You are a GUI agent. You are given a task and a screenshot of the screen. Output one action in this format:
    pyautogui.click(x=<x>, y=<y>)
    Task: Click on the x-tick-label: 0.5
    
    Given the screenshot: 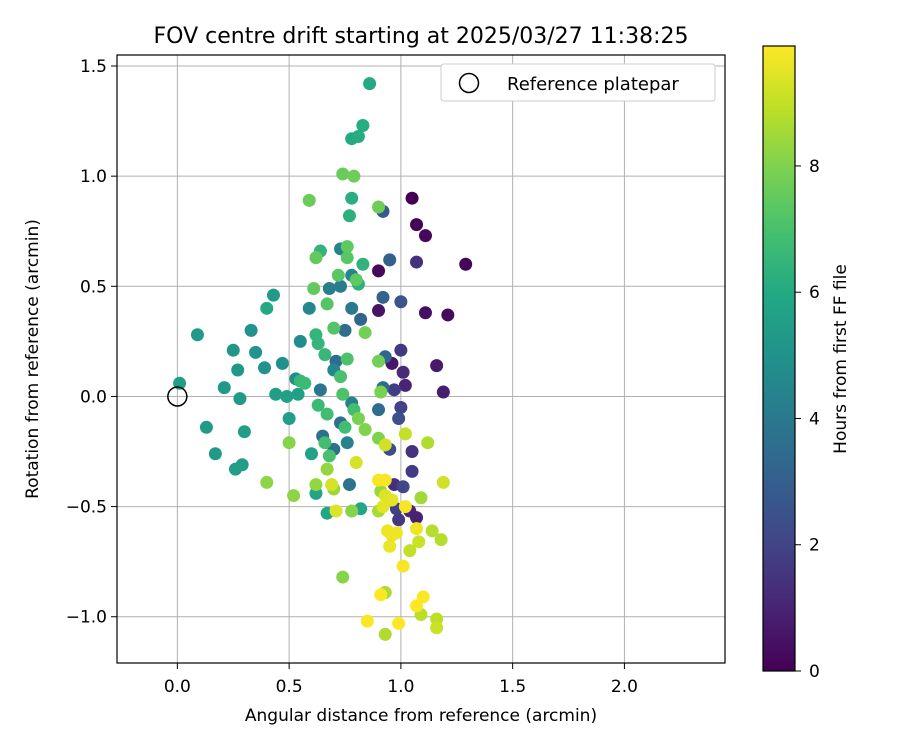 What is the action you would take?
    pyautogui.click(x=289, y=687)
    